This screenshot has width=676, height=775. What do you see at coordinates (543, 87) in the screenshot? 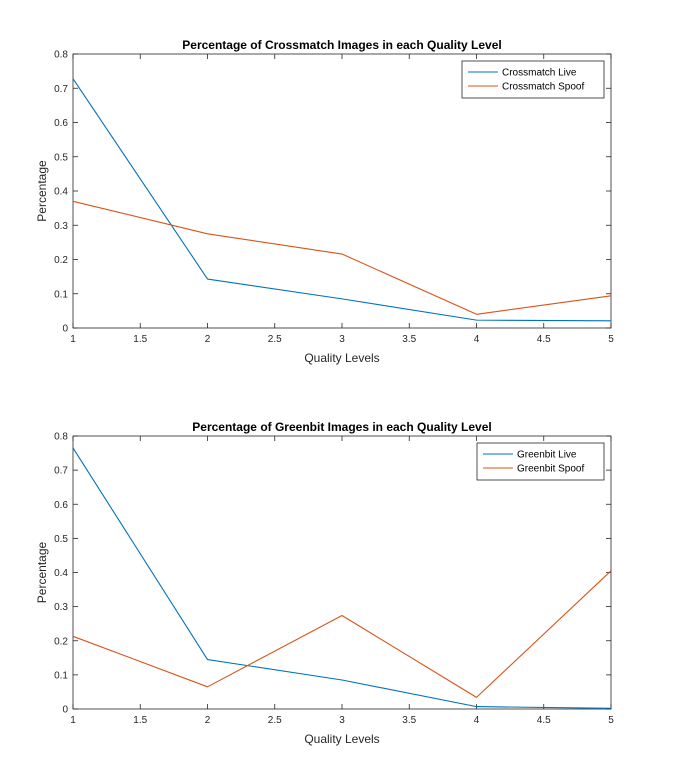
I see `legend-label: Crossmatch Spoof` at bounding box center [543, 87].